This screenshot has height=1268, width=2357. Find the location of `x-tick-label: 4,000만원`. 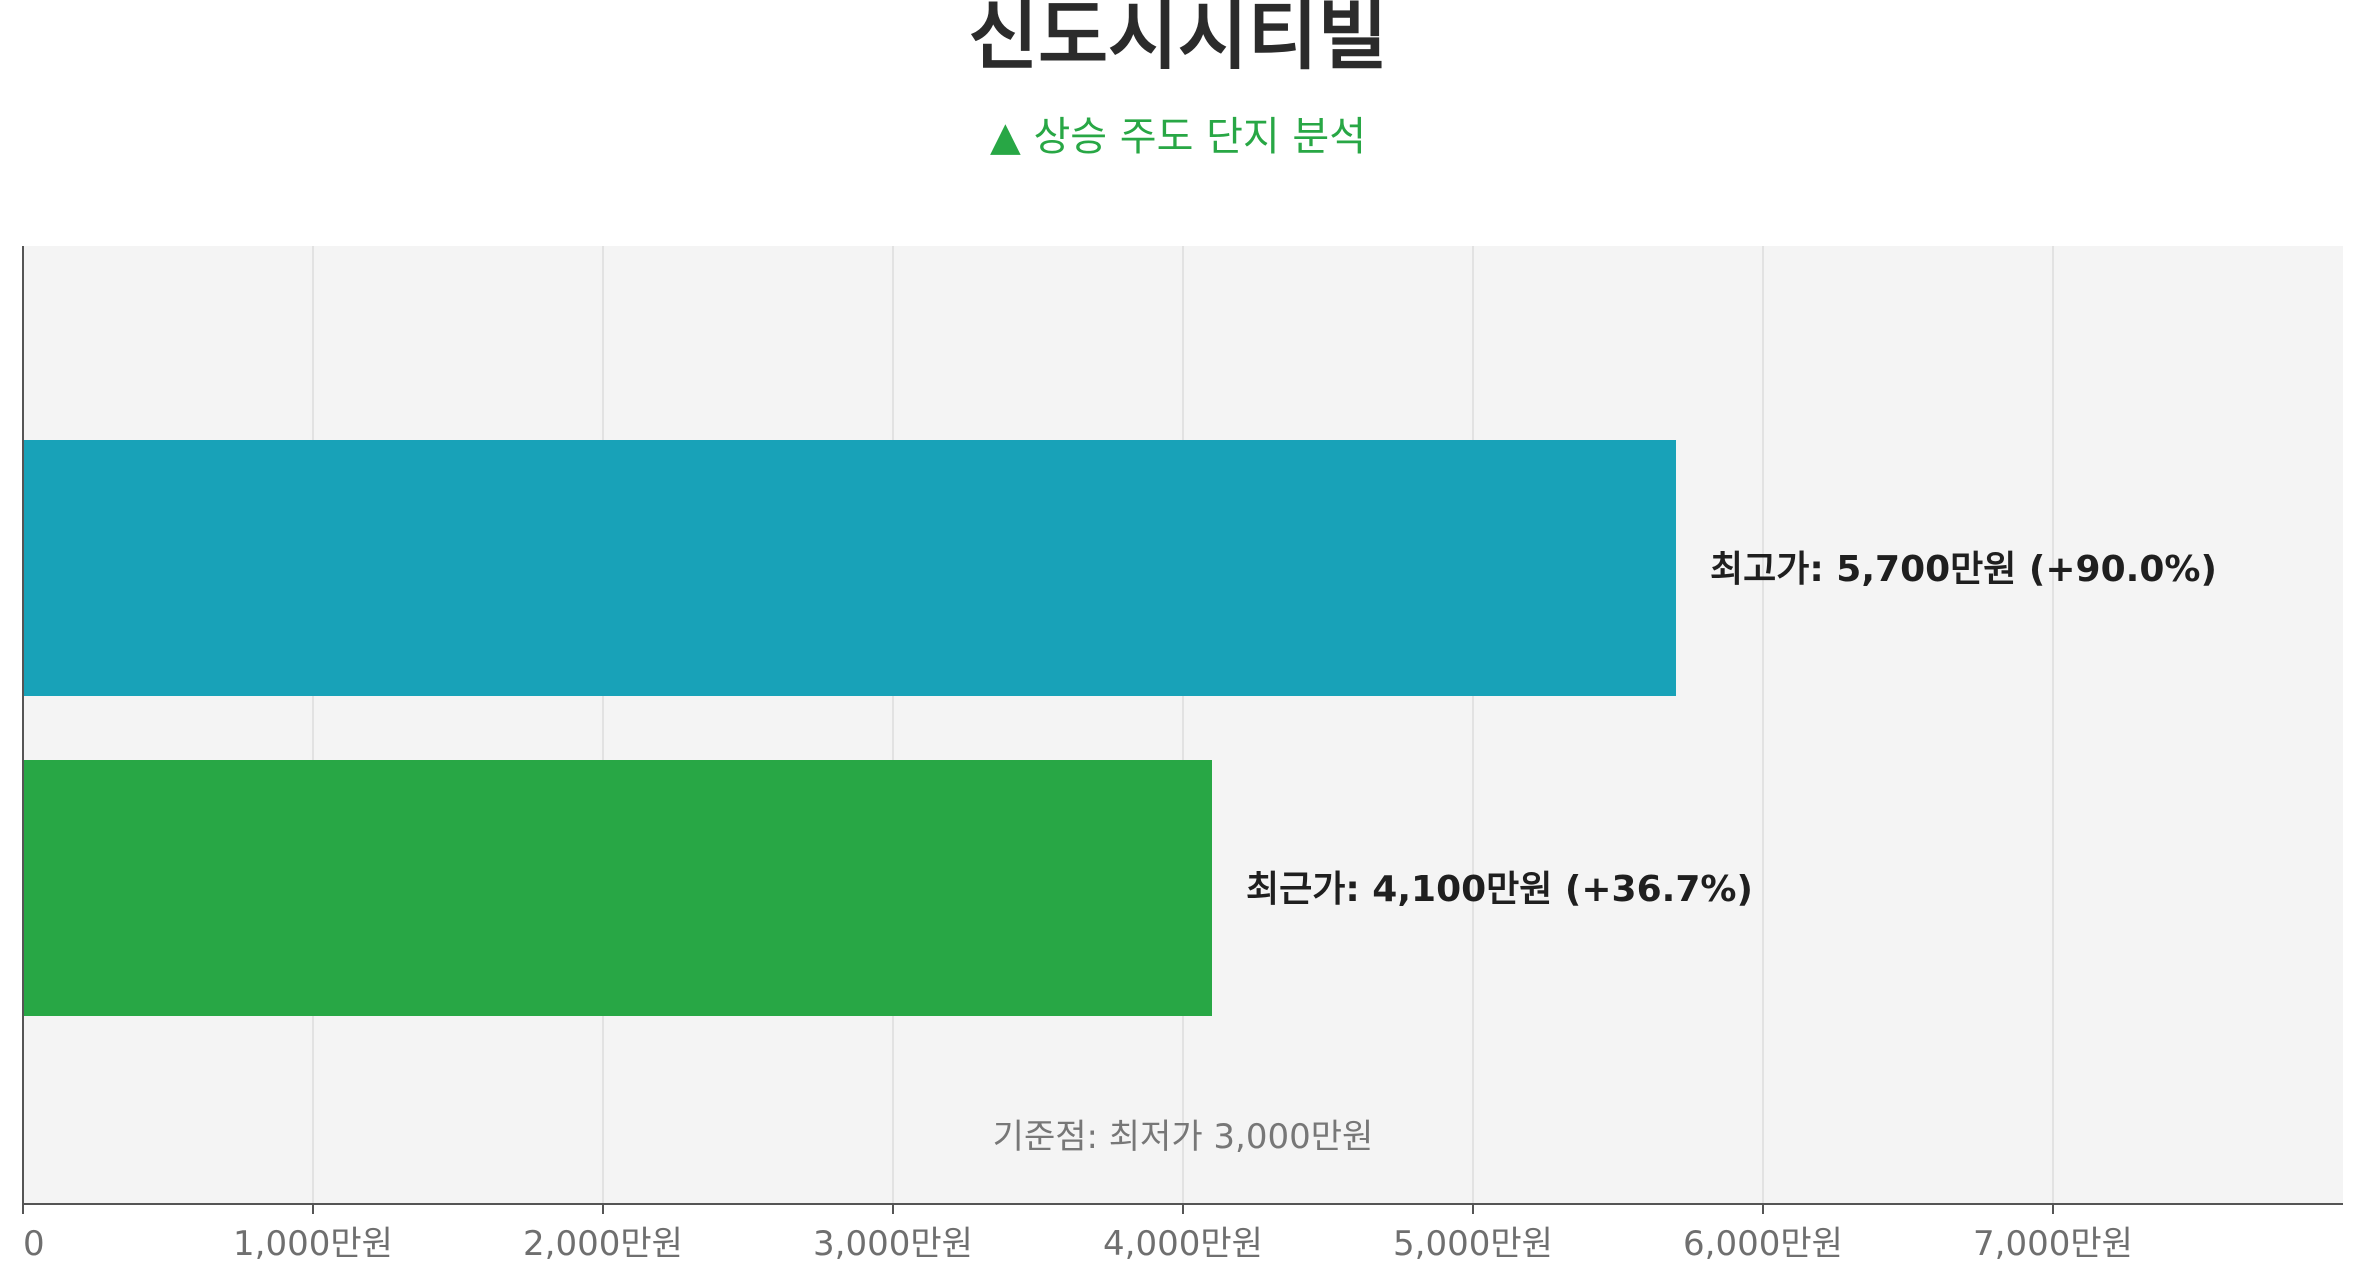

x-tick-label: 4,000만원 is located at coordinates (1183, 1244).